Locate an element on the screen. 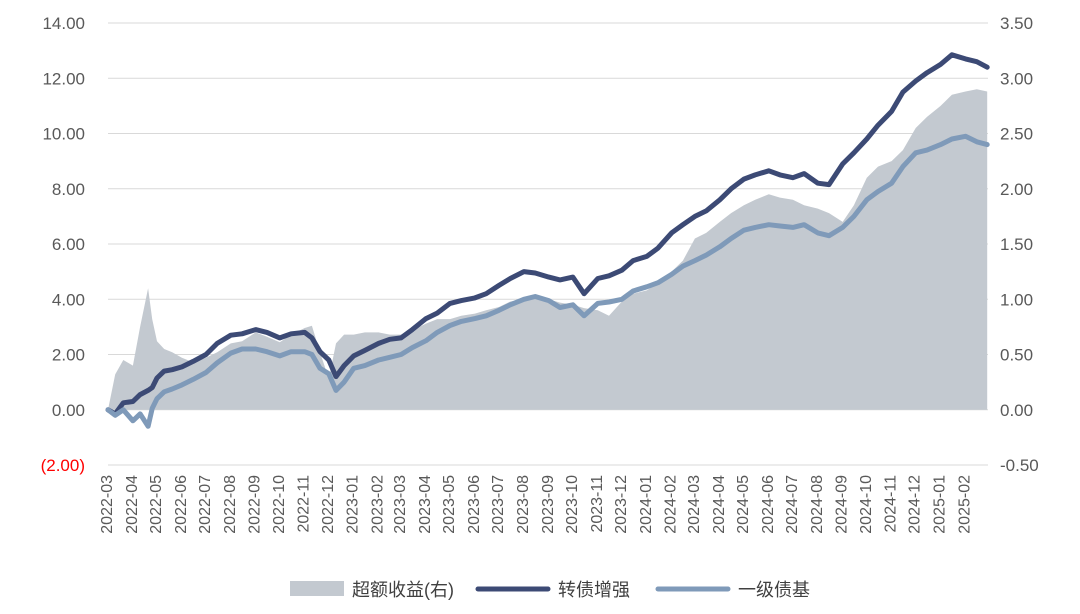 The width and height of the screenshot is (1080, 614). legend-item-excess-return: 超额收益(右) is located at coordinates (372, 590).